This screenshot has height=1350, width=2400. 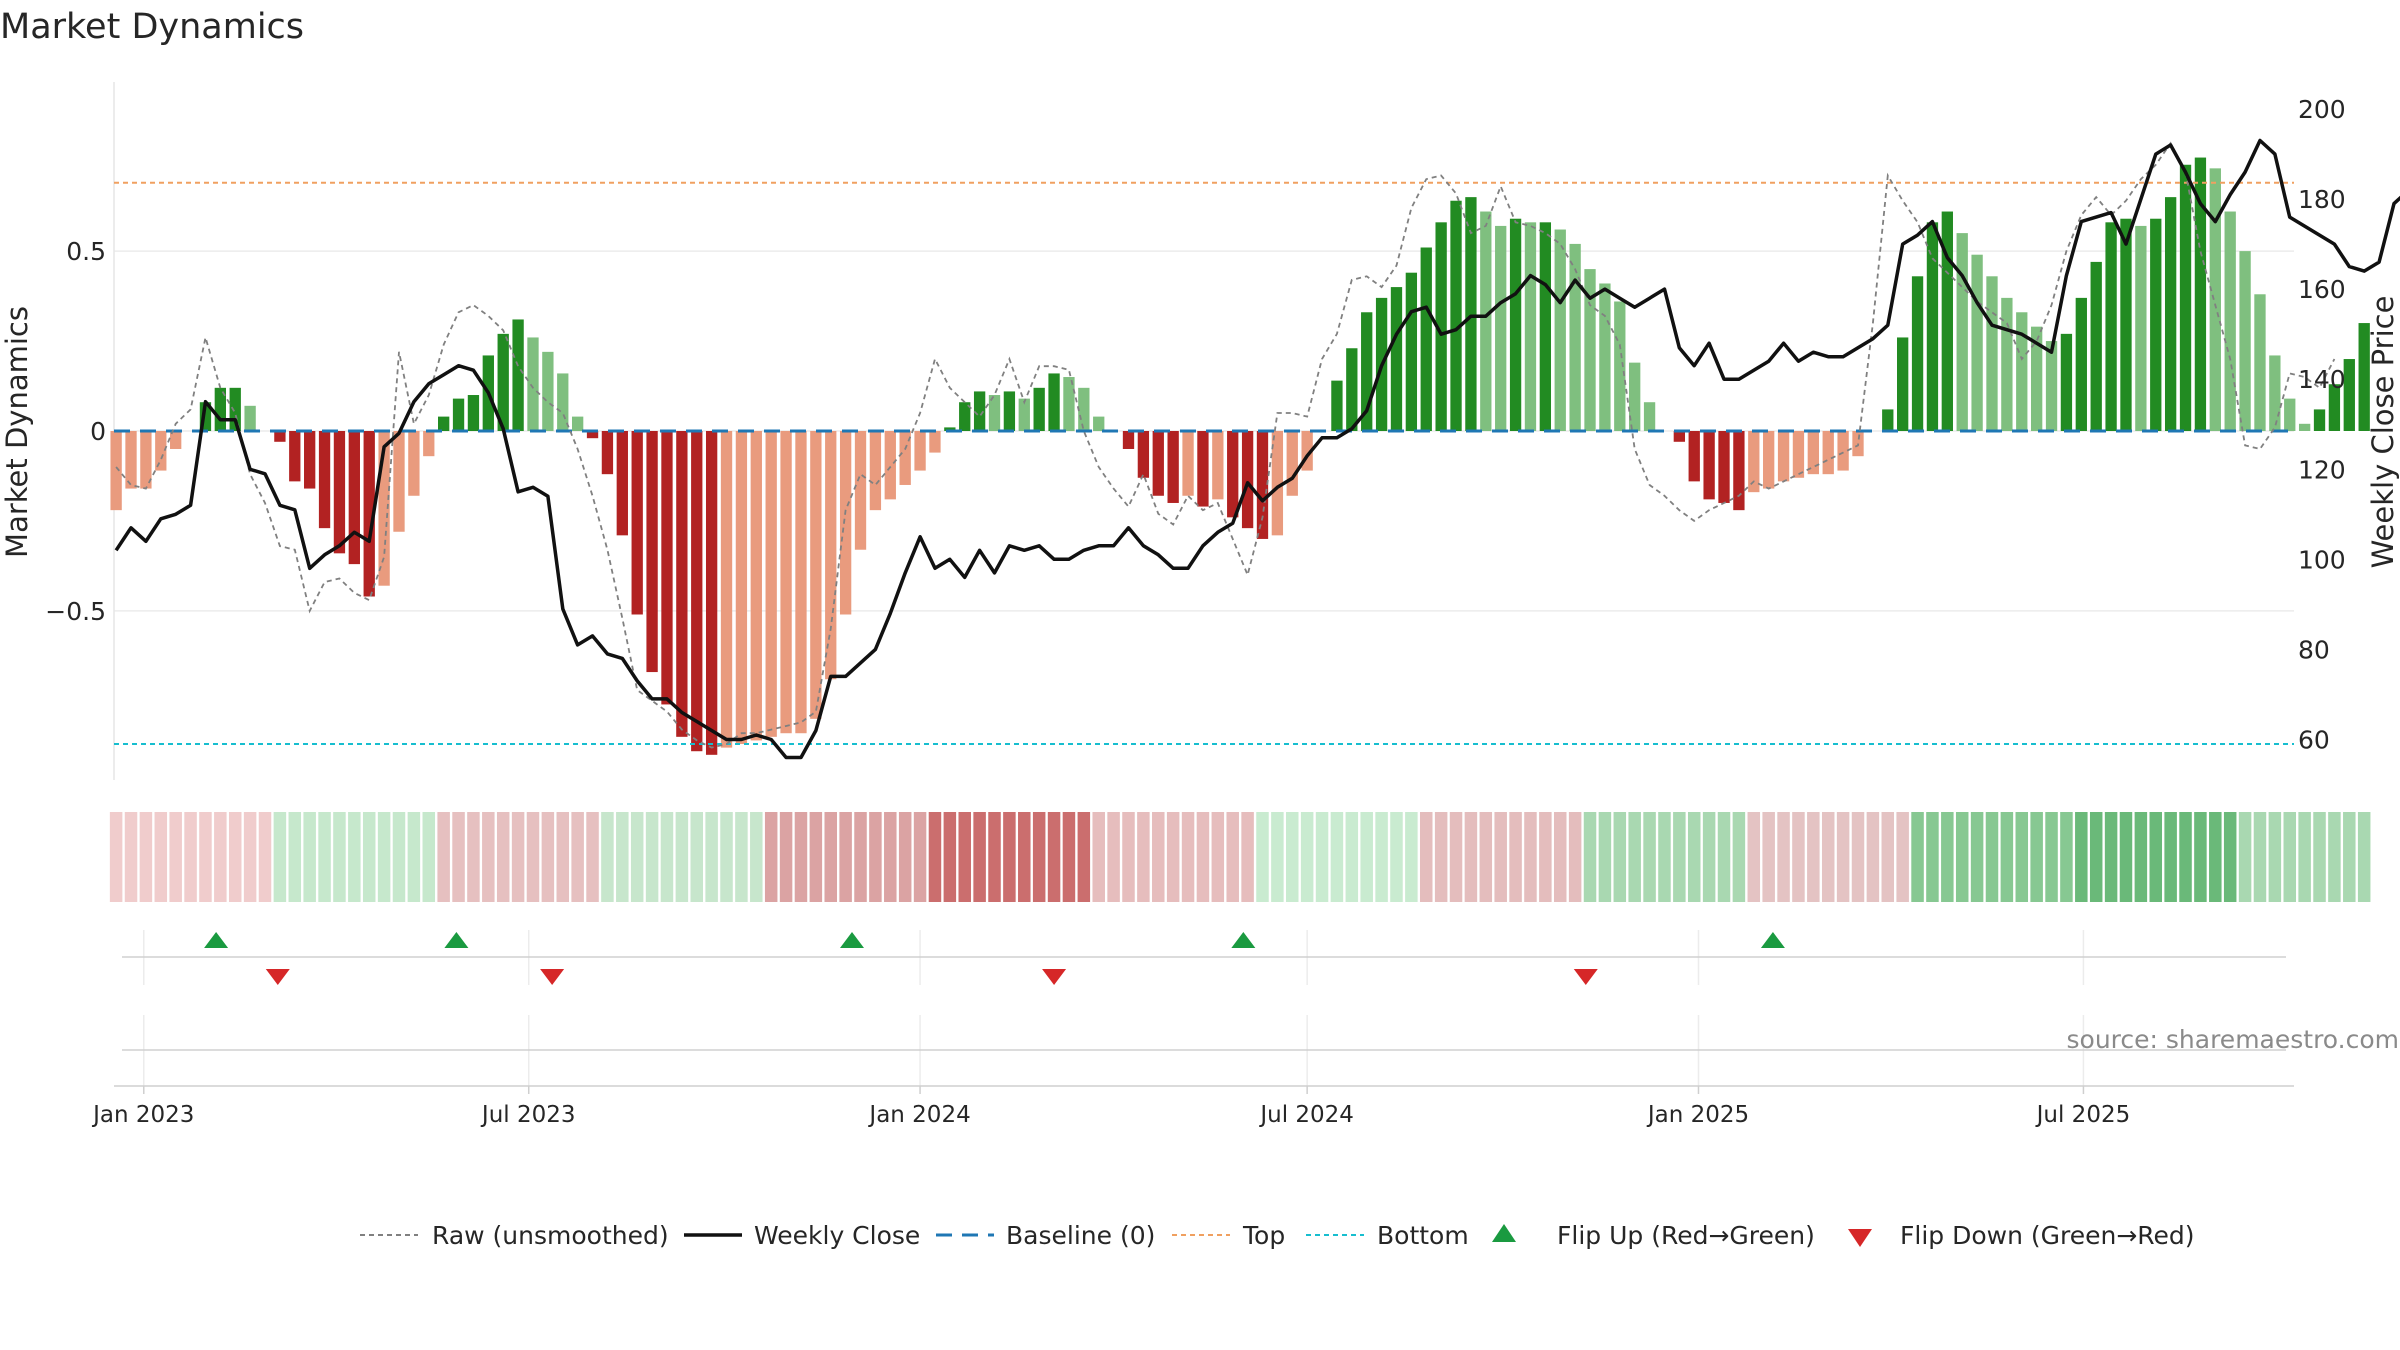 I want to click on right-tick-label-0: 200, so click(x=2322, y=109).